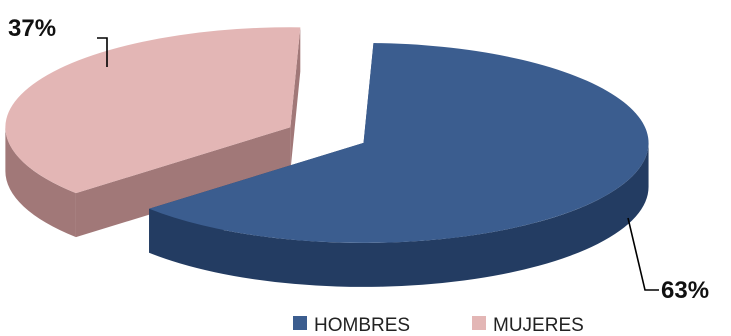 Image resolution: width=731 pixels, height=336 pixels. Describe the element at coordinates (685, 290) in the screenshot. I see `data-label-hombres: 63%` at that location.